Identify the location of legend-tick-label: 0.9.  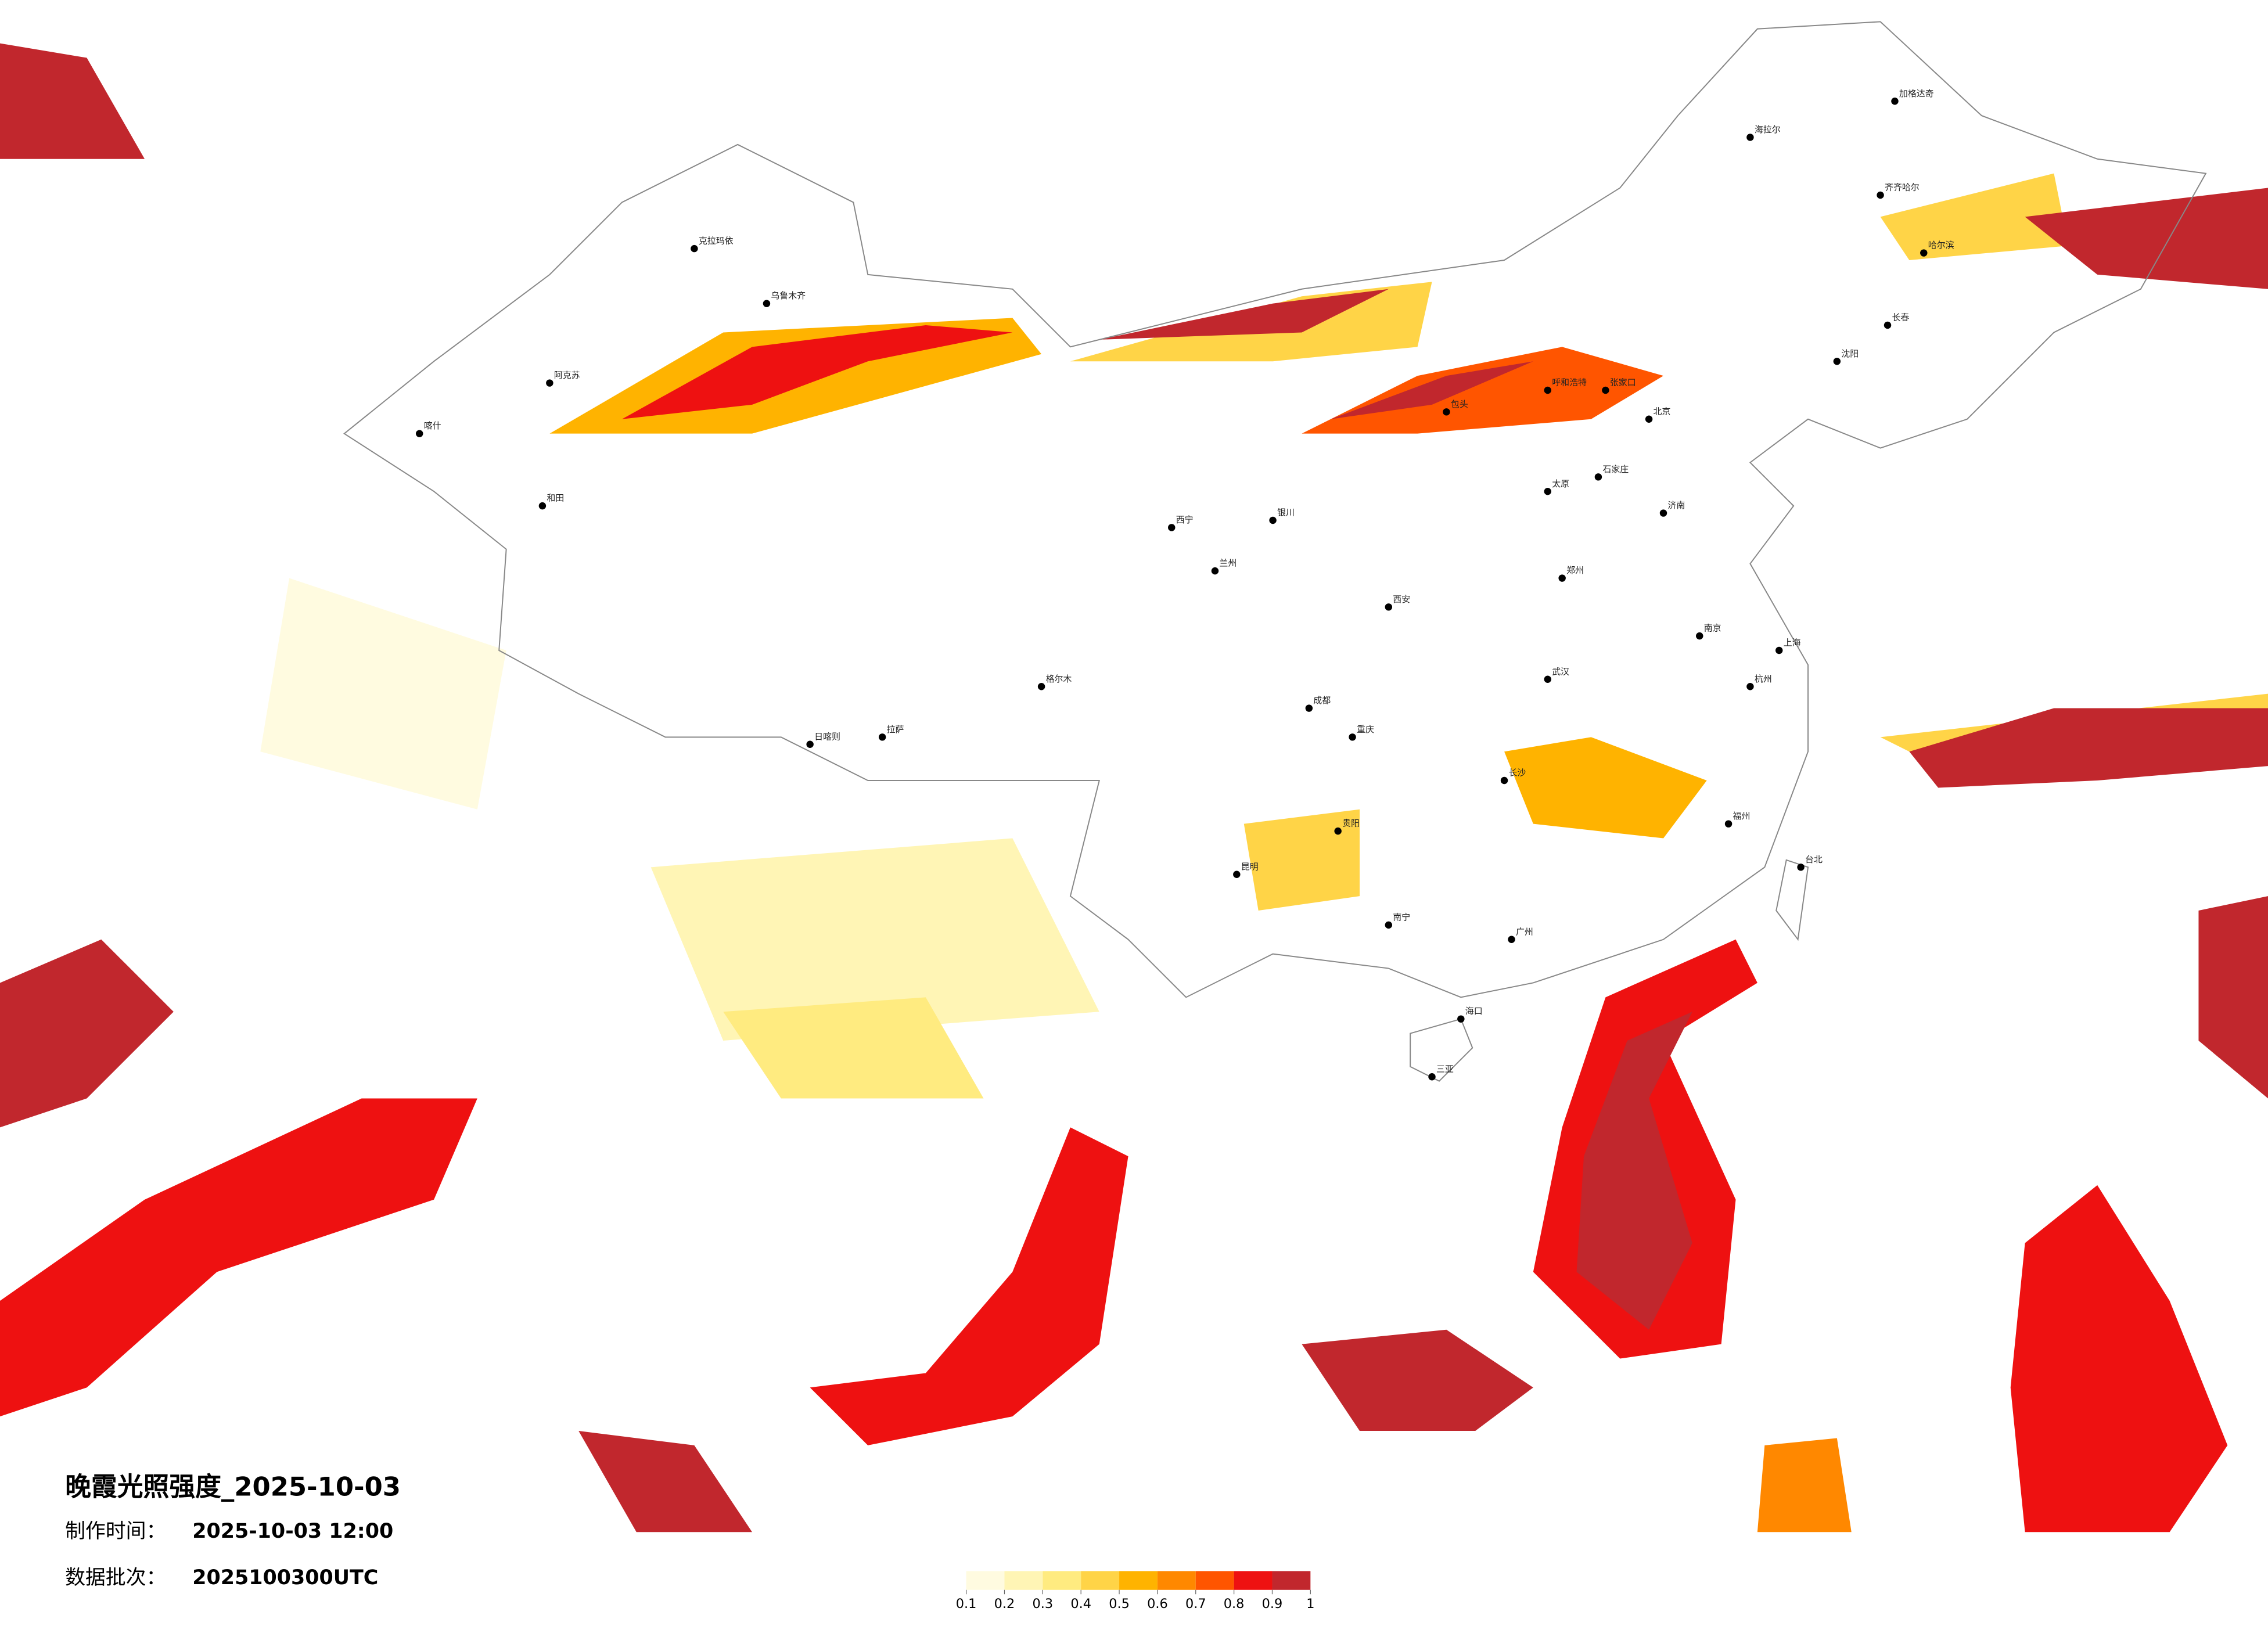
(1272, 1603).